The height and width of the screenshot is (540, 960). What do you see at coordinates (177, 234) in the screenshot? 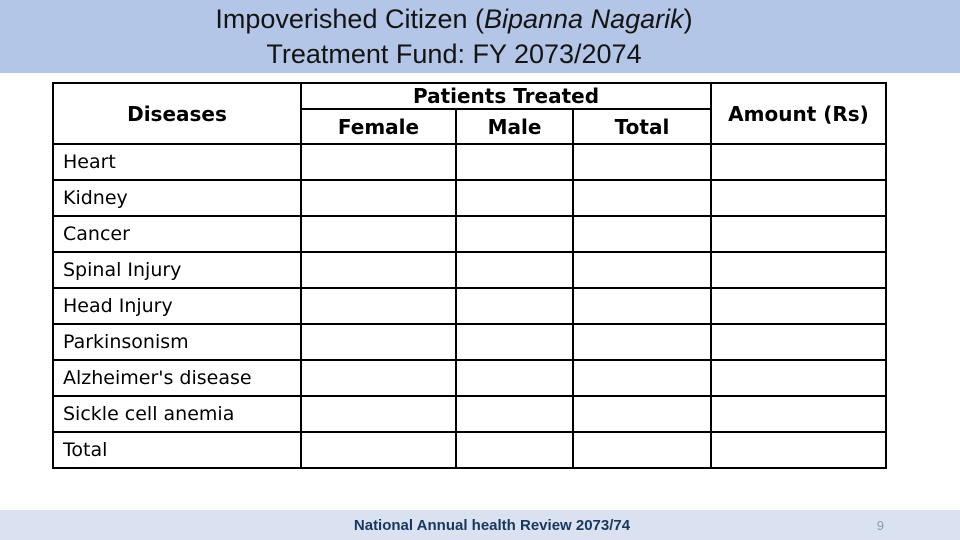
I see `disease-cell: Cancer` at bounding box center [177, 234].